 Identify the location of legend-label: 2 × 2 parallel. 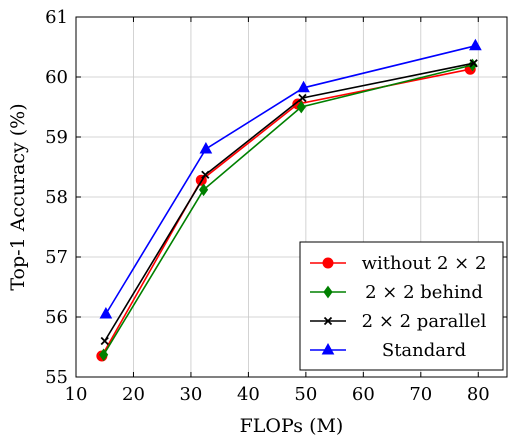
(424, 321).